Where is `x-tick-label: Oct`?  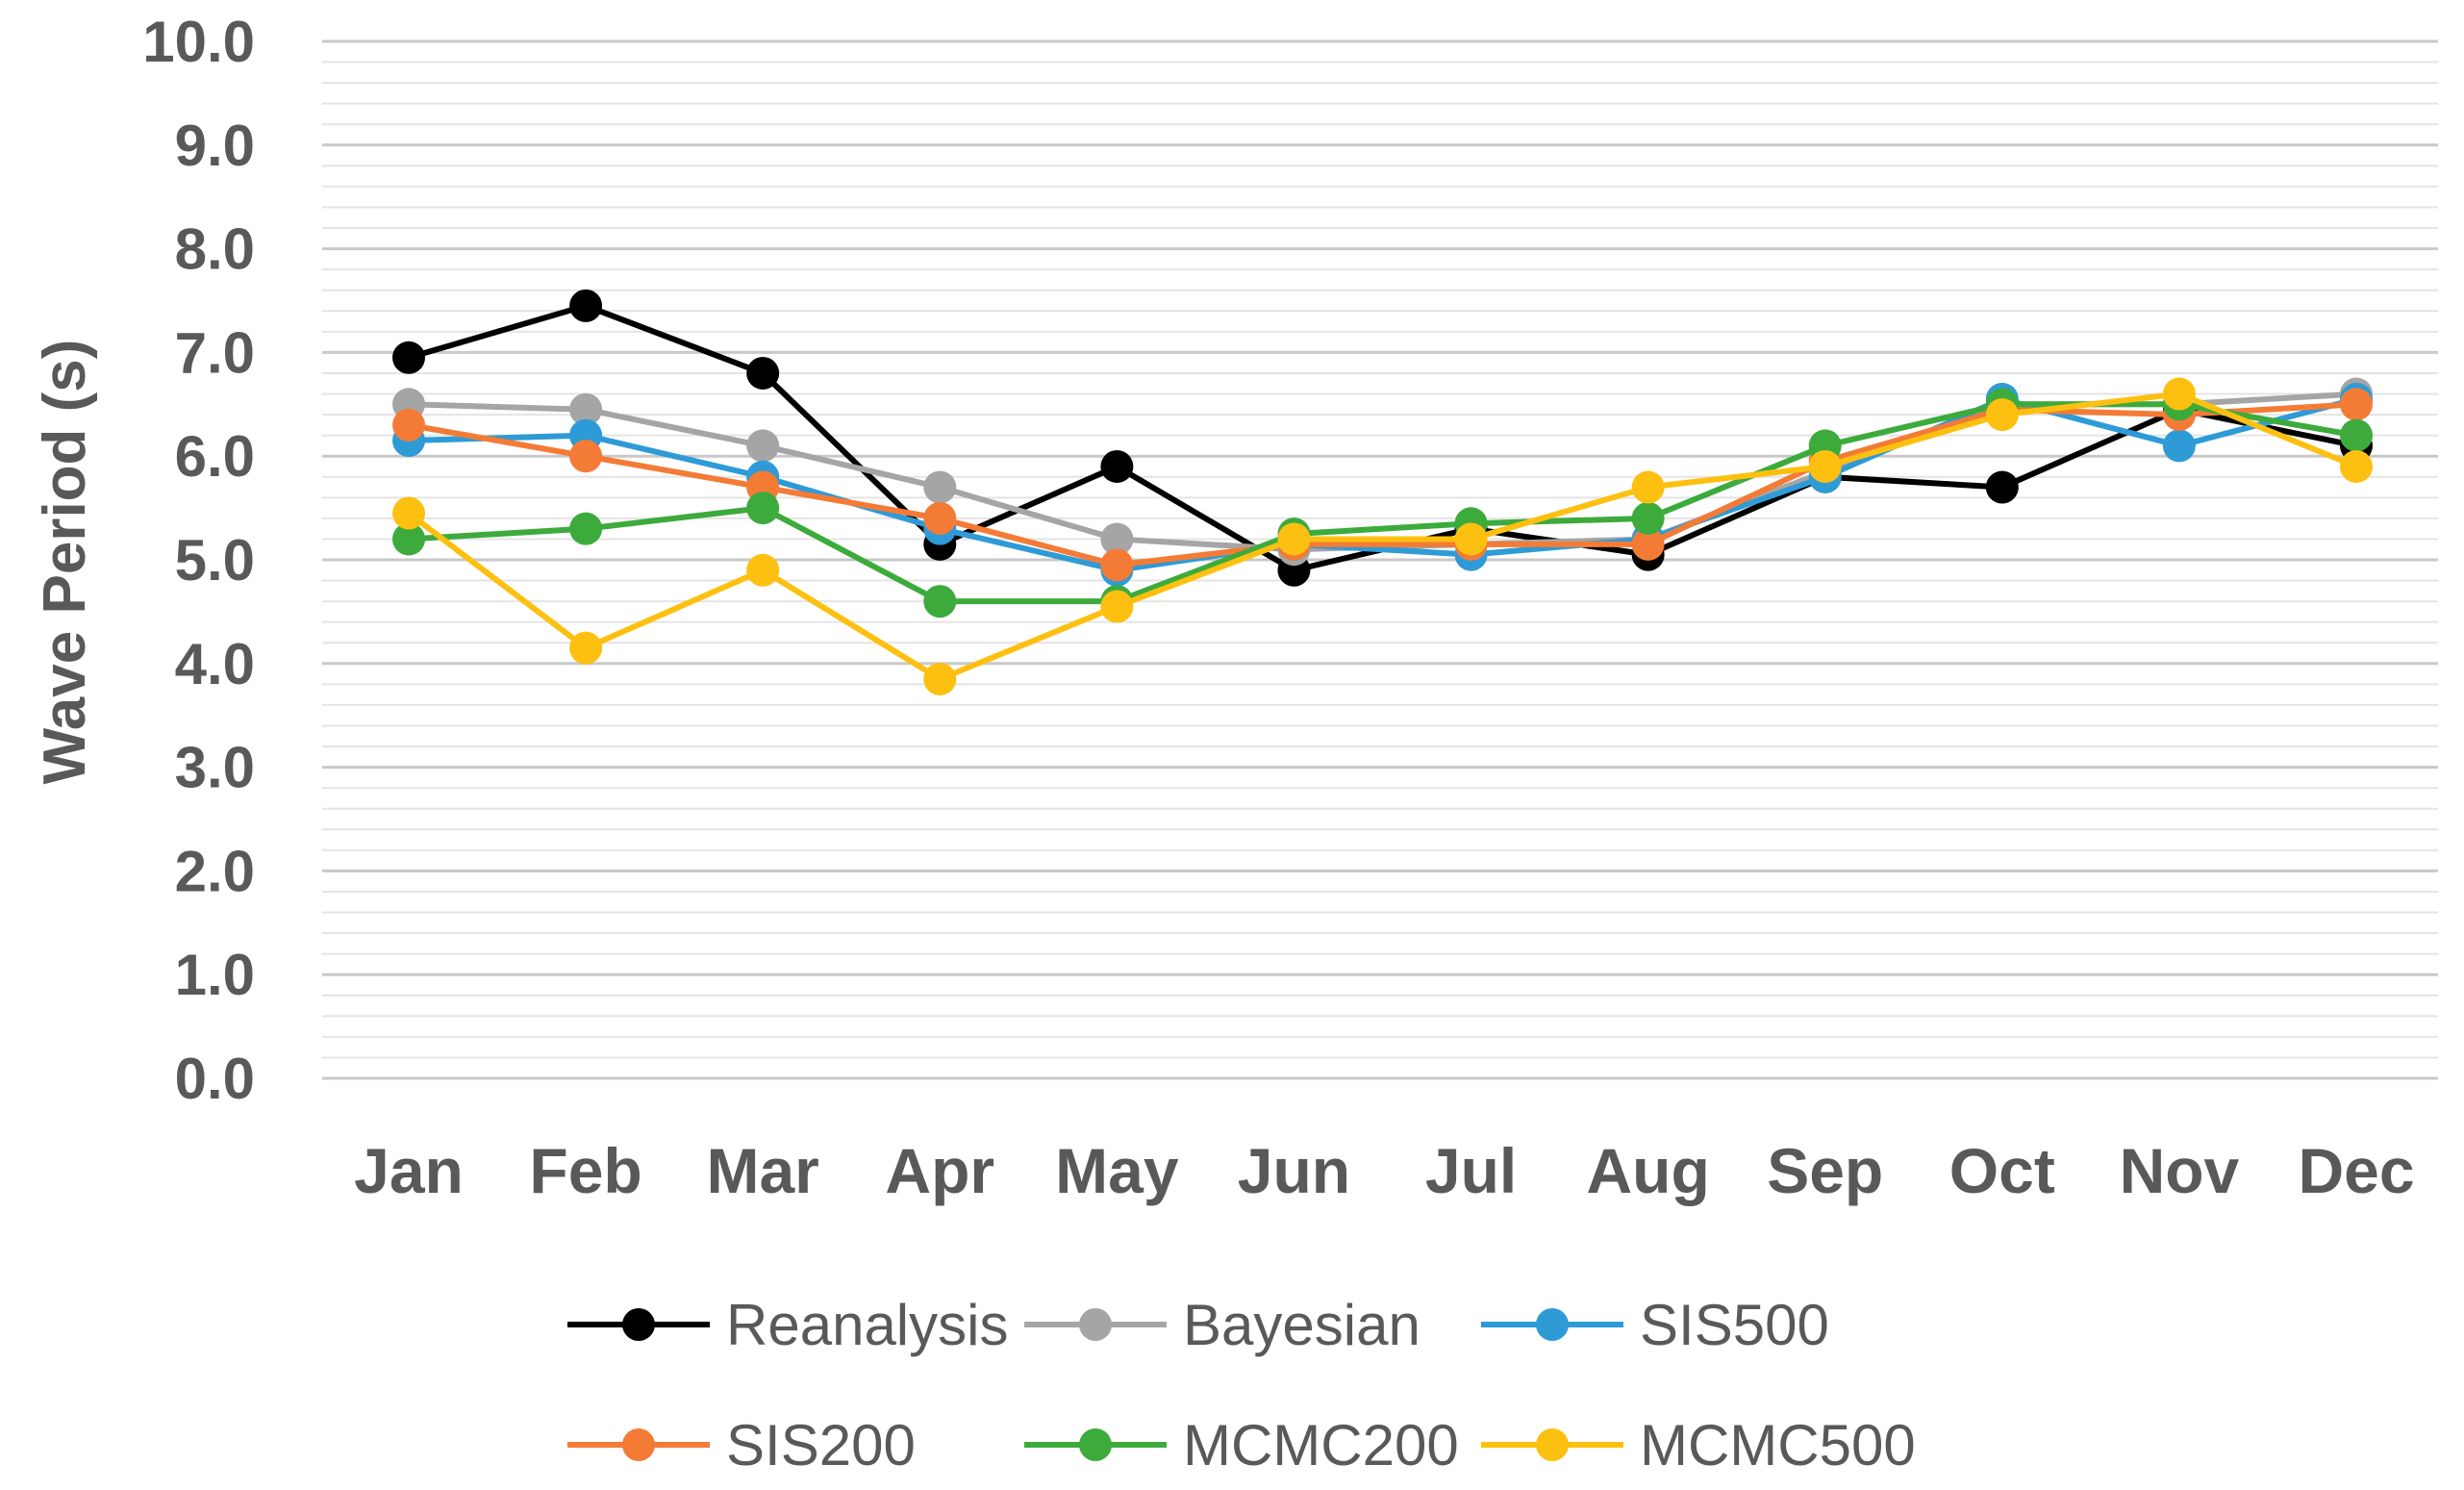
x-tick-label: Oct is located at coordinates (2002, 1170).